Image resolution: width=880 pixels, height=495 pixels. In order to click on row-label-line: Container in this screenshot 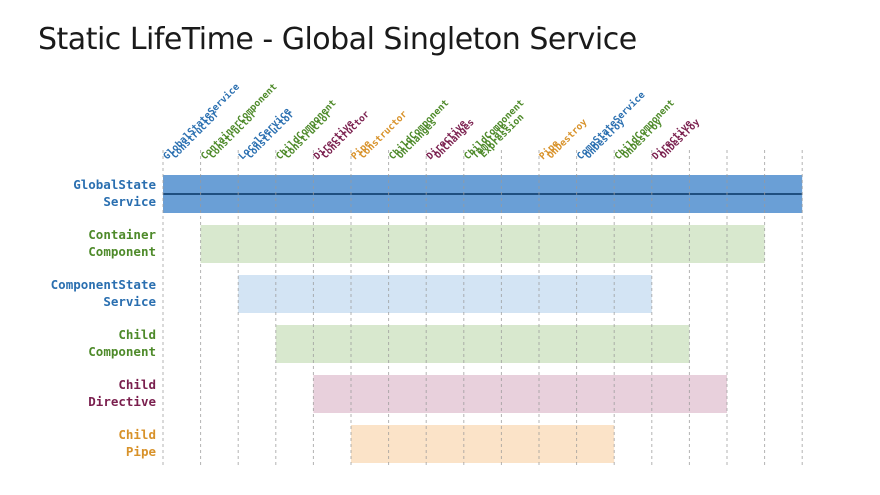, I will do `click(122, 234)`.